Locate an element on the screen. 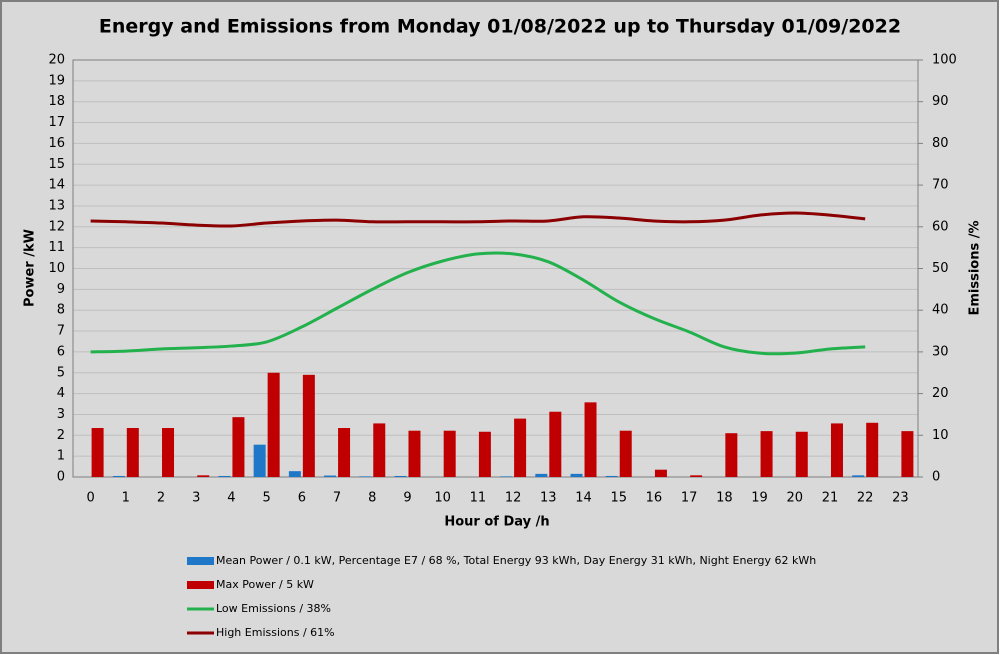 Image resolution: width=1000 pixels, height=655 pixels. x-tick-label: 5 is located at coordinates (267, 498).